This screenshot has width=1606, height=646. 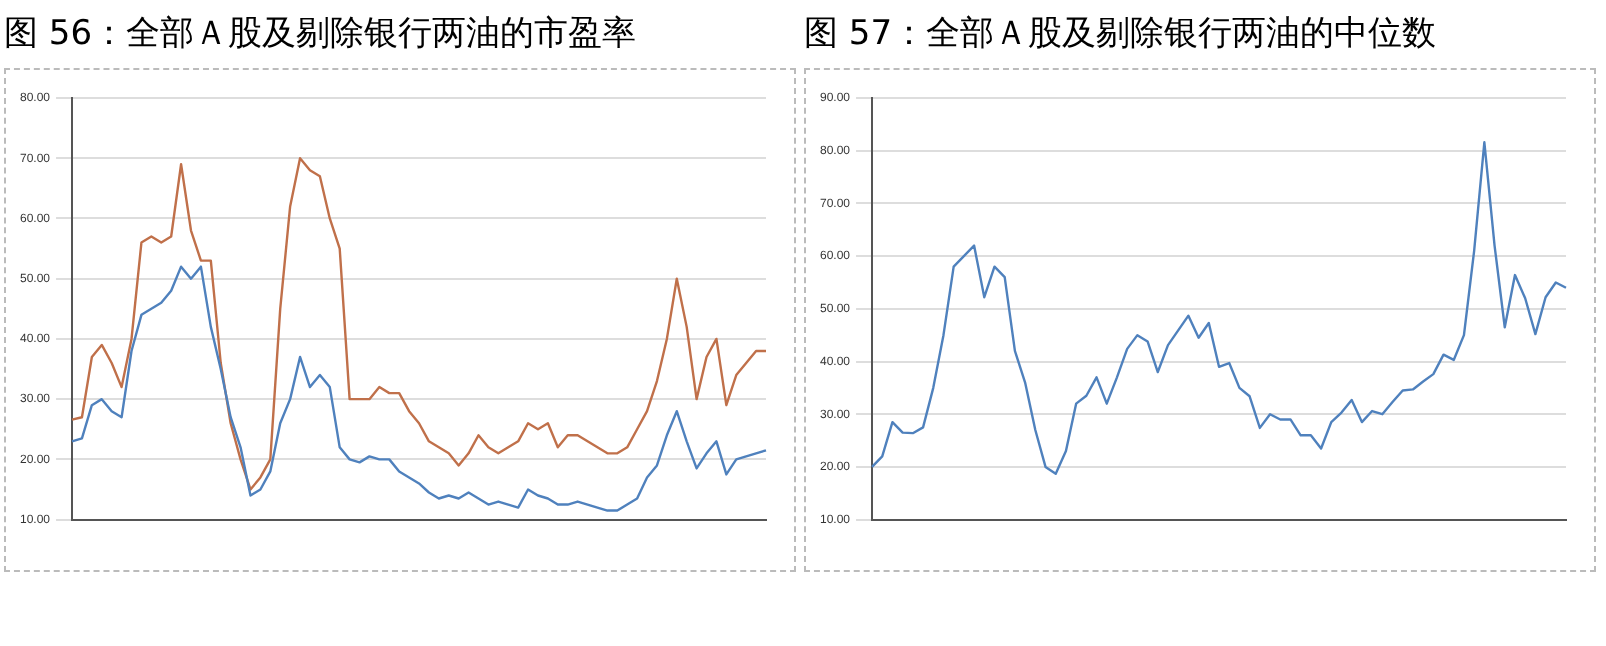 I want to click on chart-title: 图 57：全部Ａ股及剔除银行两油的中位数, so click(x=1121, y=35).